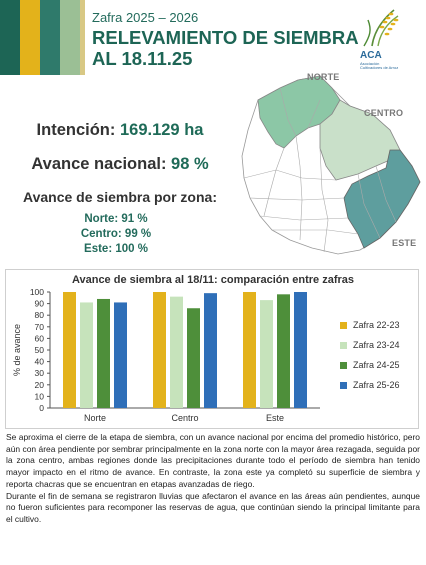 The image size is (426, 565). What do you see at coordinates (376, 345) in the screenshot?
I see `legend-label: Zafra 23-24` at bounding box center [376, 345].